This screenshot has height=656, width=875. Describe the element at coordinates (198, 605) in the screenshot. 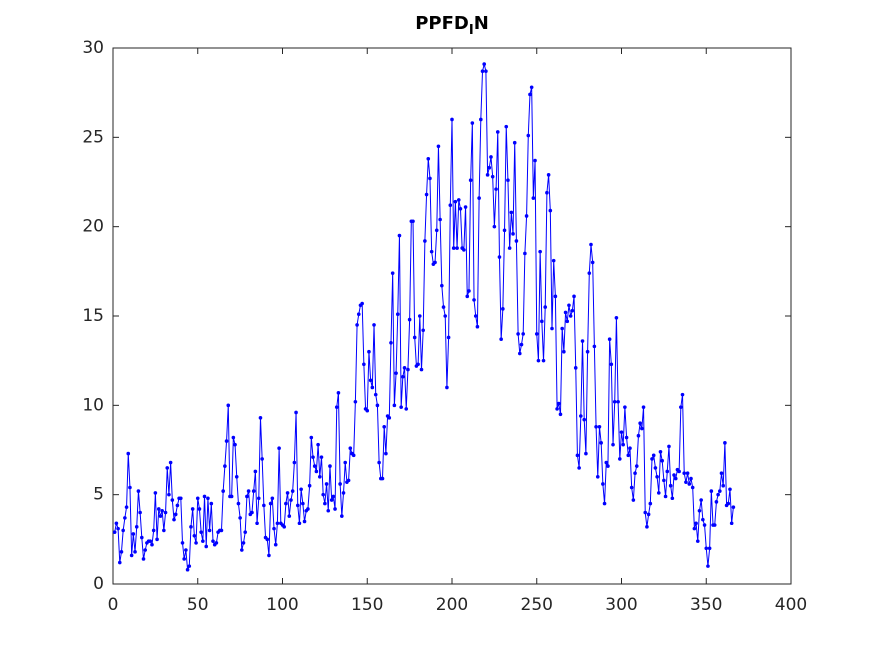

I see `x-tick-label: 50` at that location.